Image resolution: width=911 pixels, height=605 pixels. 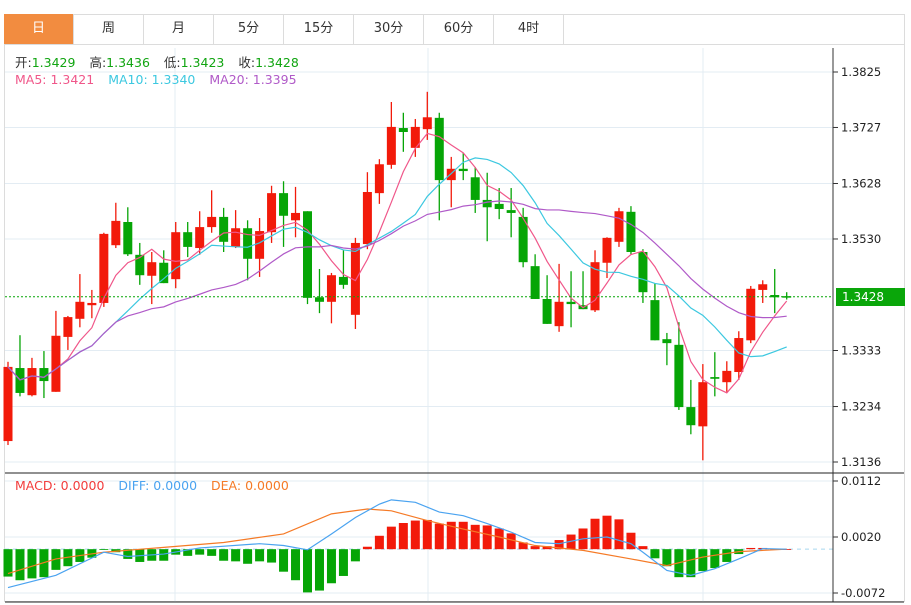 What do you see at coordinates (389, 29) in the screenshot?
I see `tab-30min: 30分` at bounding box center [389, 29].